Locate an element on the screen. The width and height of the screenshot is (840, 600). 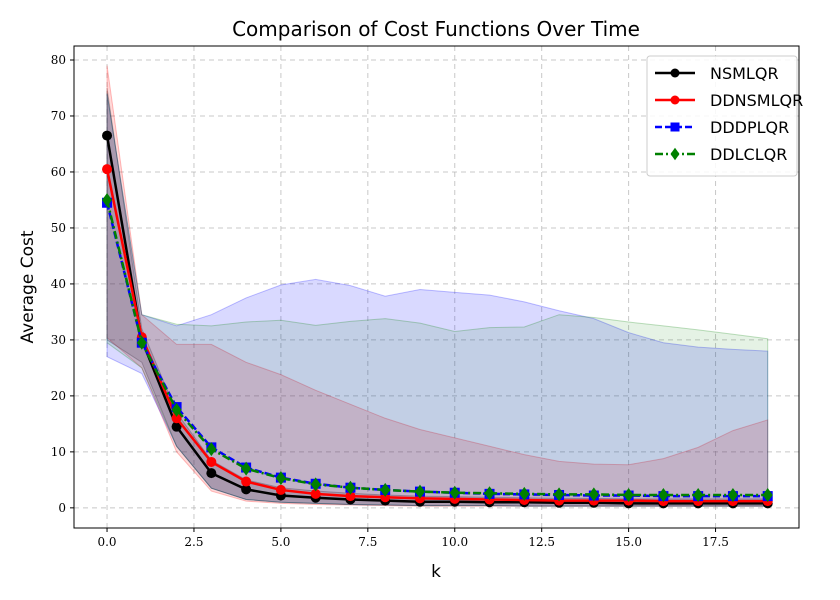
x-axis-ticks: 0.0 2.5 5.0 7.5 10.0 12.5 15.0 17.5 is located at coordinates (413, 538).